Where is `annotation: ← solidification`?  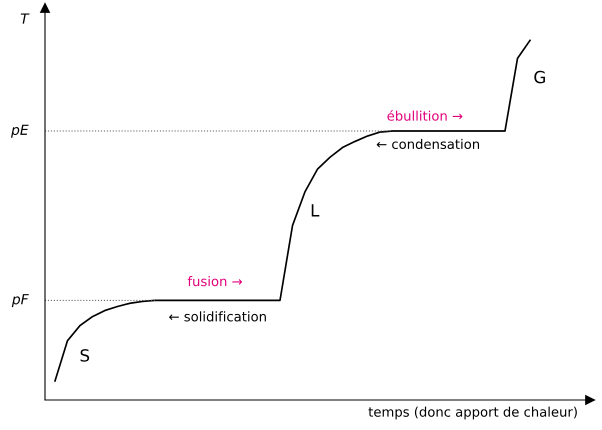
annotation: ← solidification is located at coordinates (217, 316).